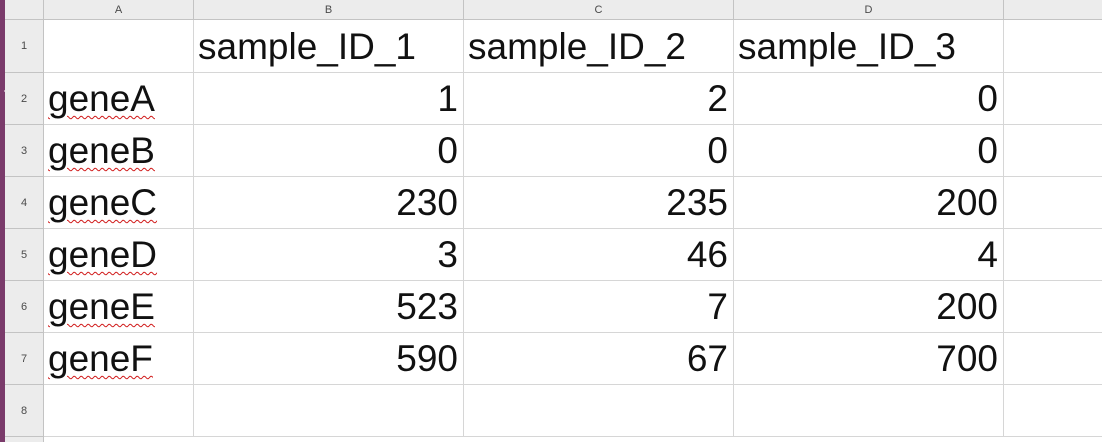  Describe the element at coordinates (869, 359) in the screenshot. I see `cell-d7: 700` at that location.